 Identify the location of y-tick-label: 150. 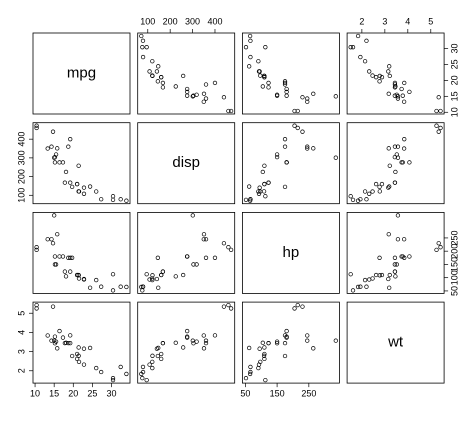
(454, 264).